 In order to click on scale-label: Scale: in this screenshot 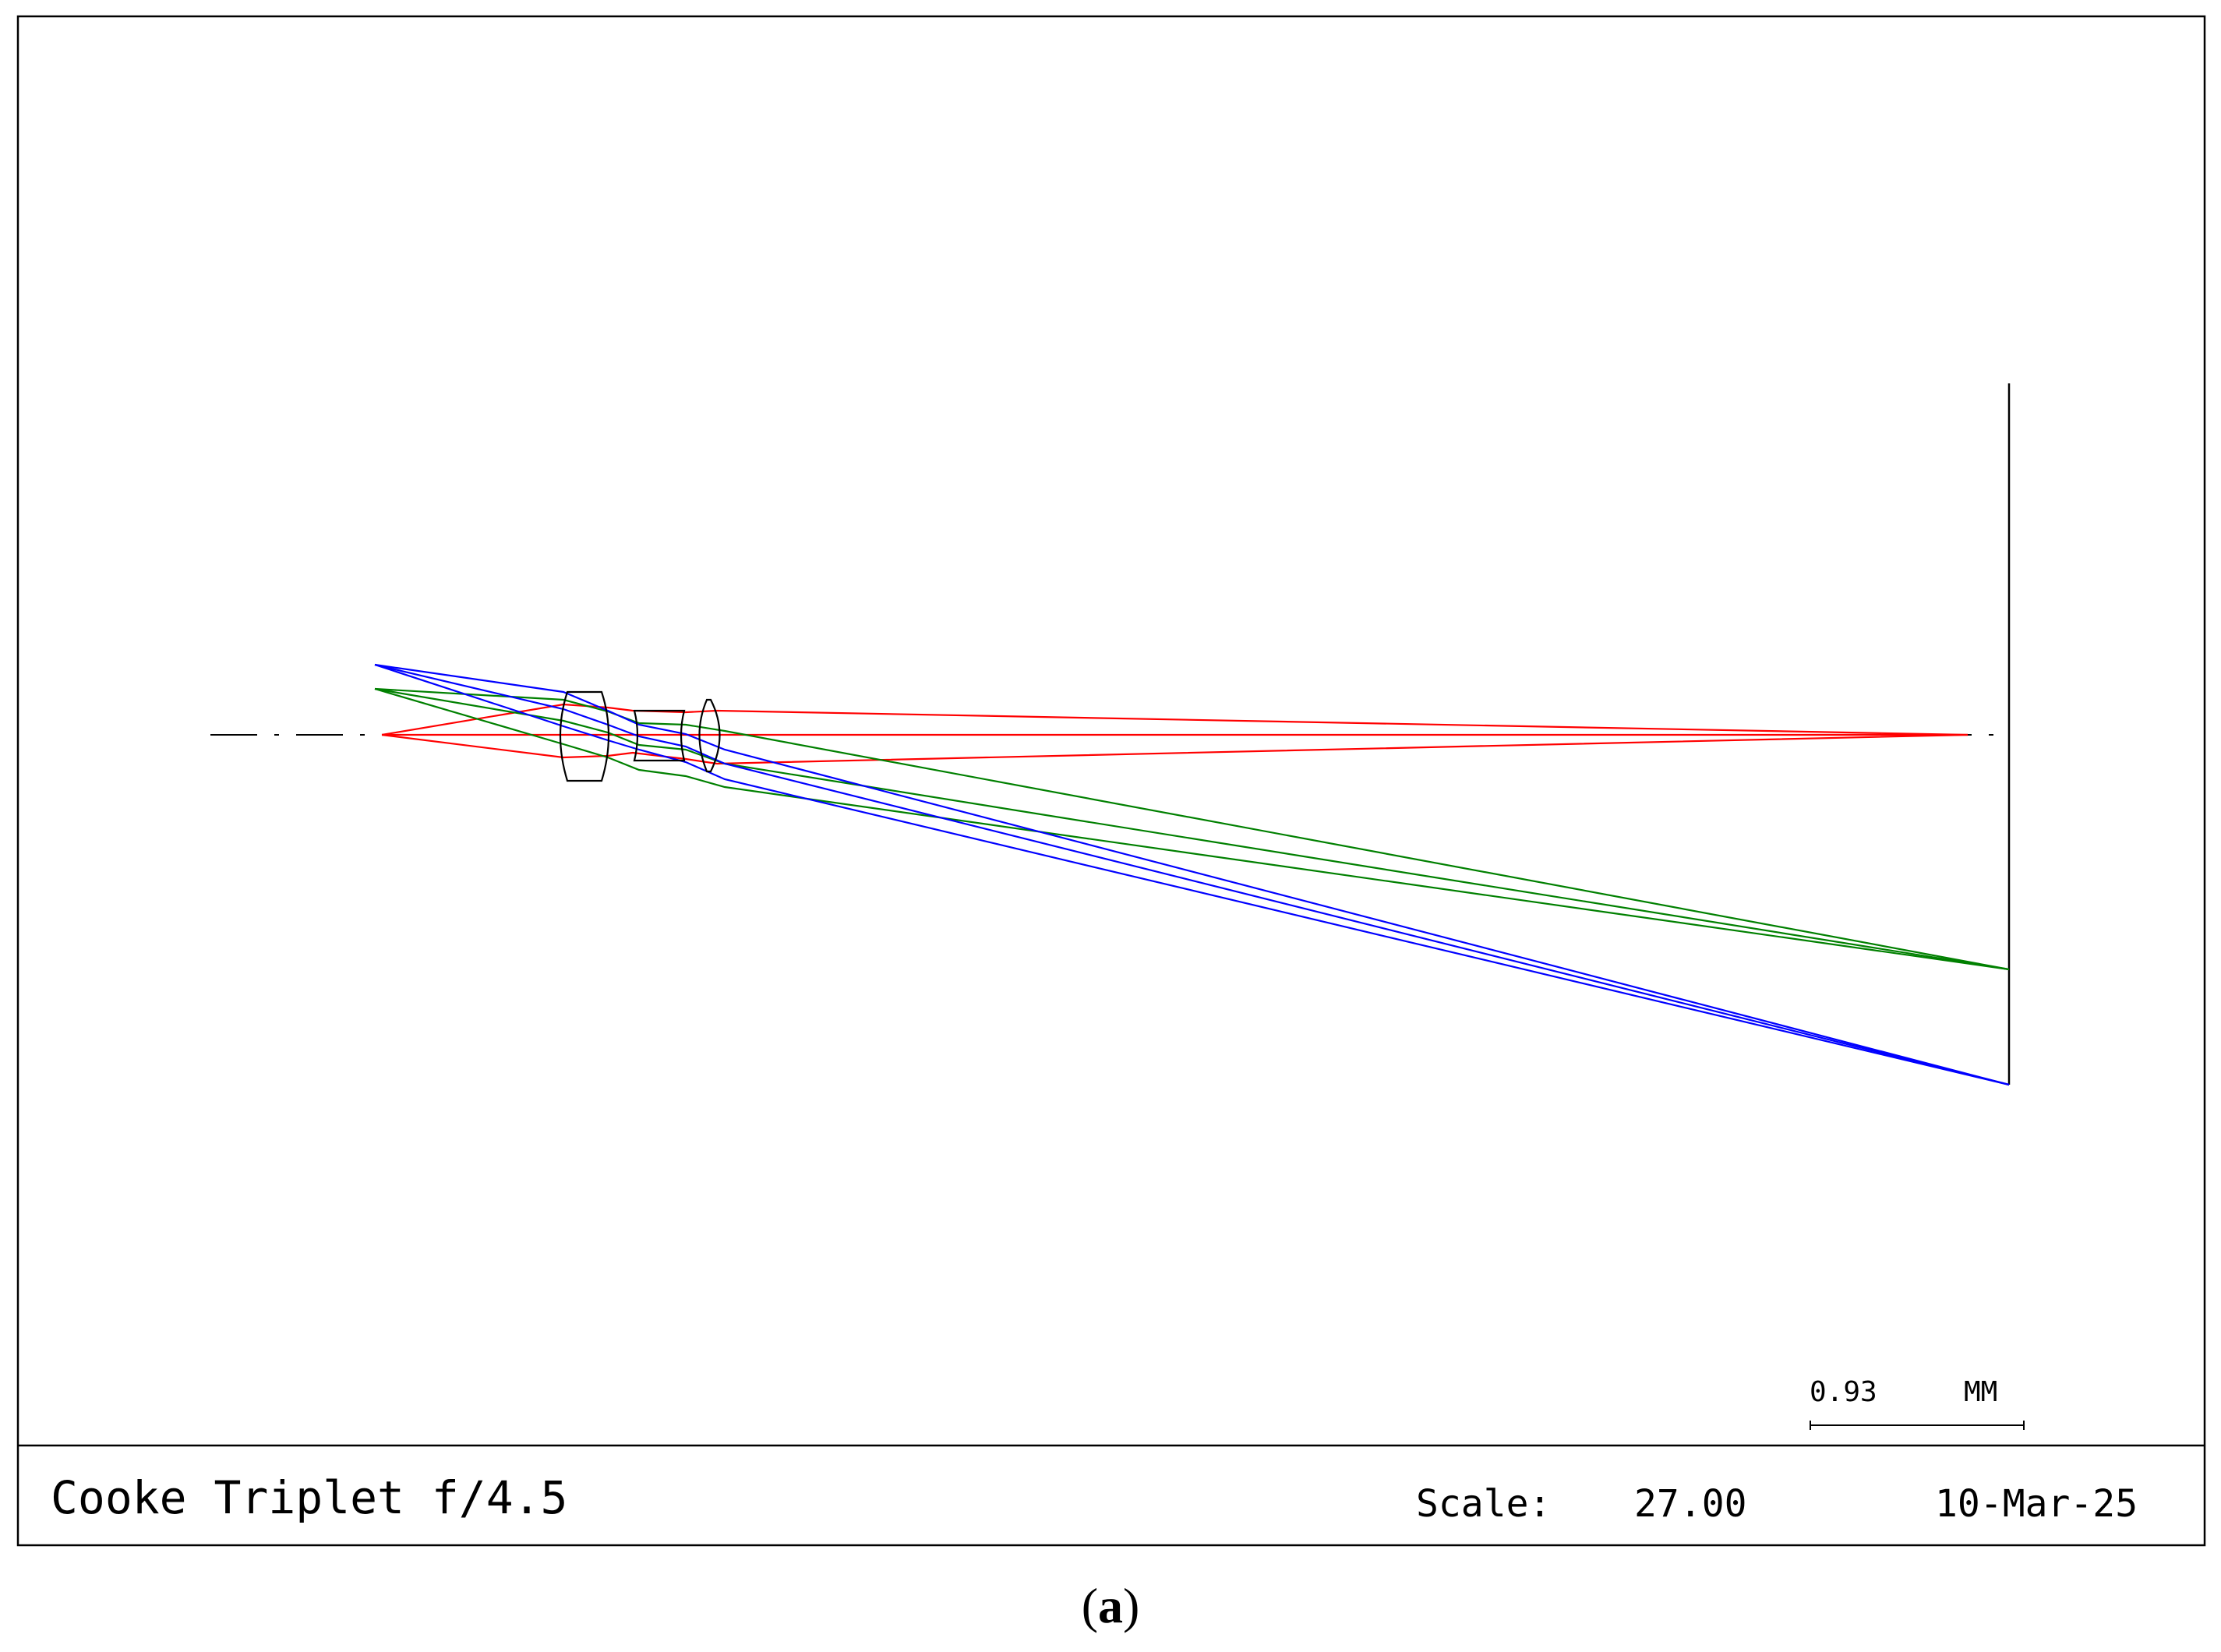, I will do `click(1483, 1504)`.